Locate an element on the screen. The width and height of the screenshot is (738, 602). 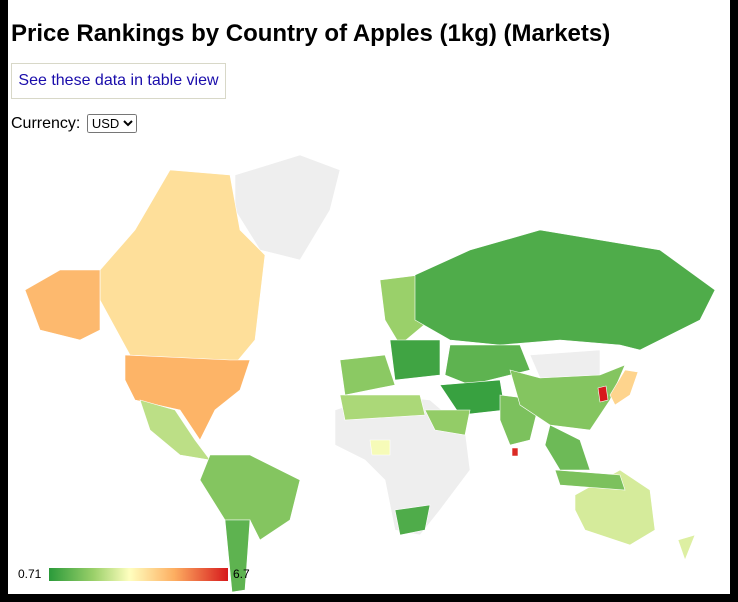
currency-label: Currency: is located at coordinates (46, 123).